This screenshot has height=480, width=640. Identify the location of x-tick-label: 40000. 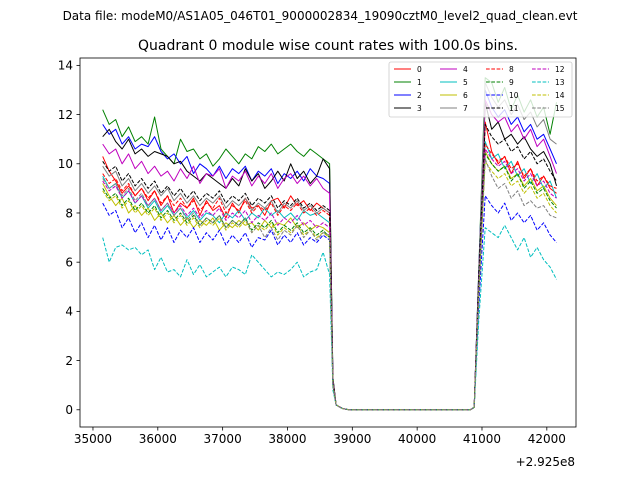
(417, 439).